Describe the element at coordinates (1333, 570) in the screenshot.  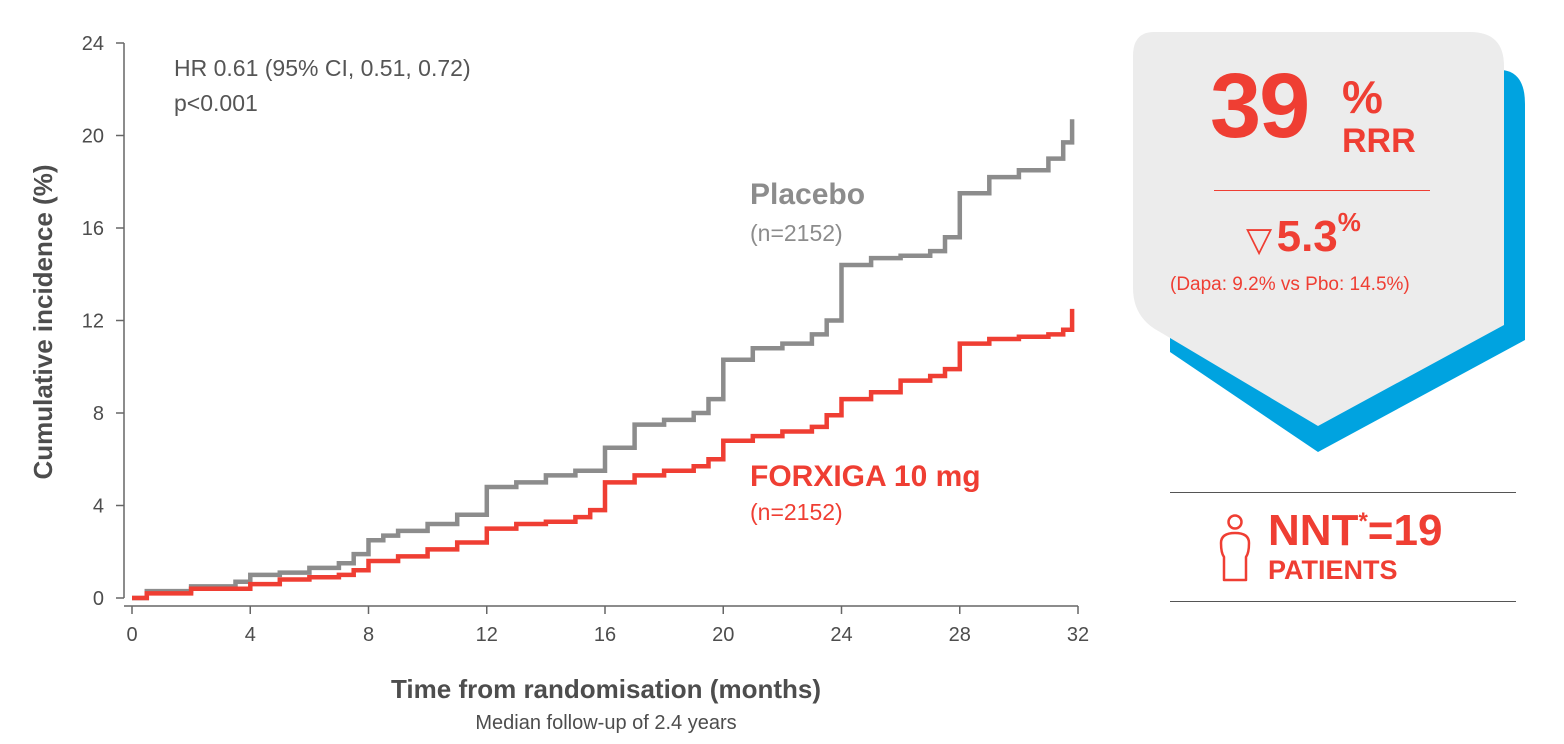
I see `nnt-unit: PATIENTS` at that location.